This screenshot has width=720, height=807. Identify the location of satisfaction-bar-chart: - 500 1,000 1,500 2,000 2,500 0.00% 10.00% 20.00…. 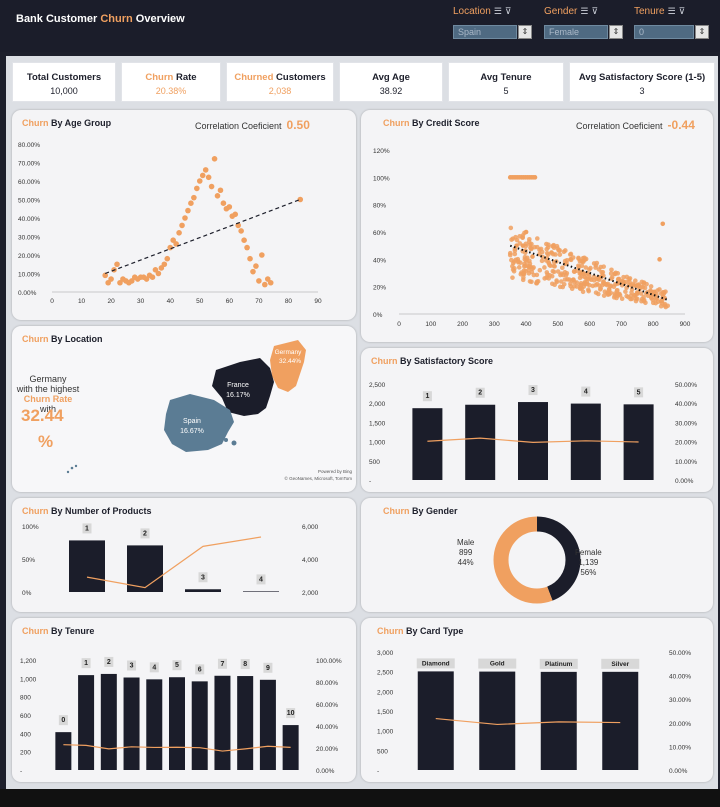
(533, 433).